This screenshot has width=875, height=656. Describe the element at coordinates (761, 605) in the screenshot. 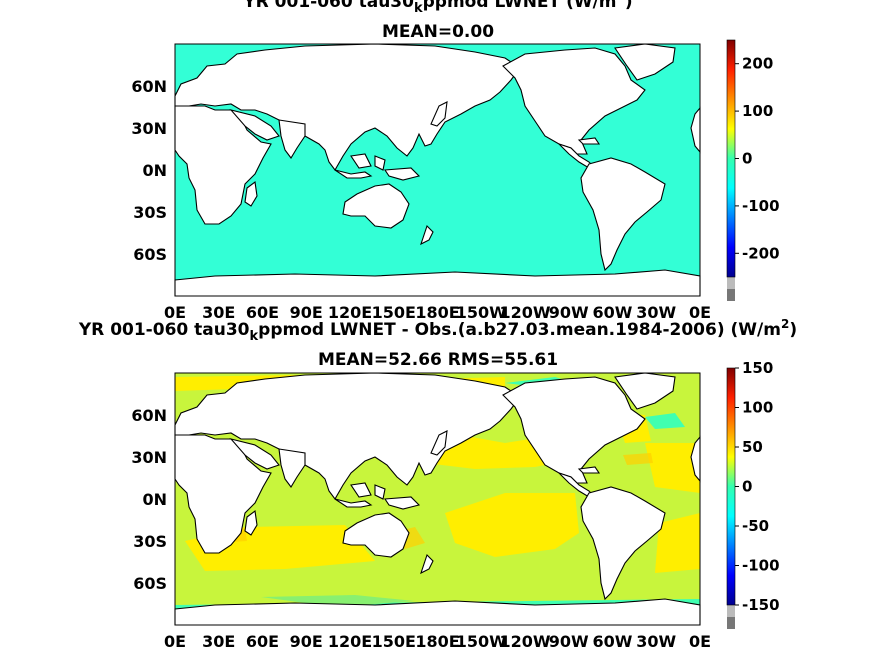

I see `colorbar-tick-label: -150` at that location.